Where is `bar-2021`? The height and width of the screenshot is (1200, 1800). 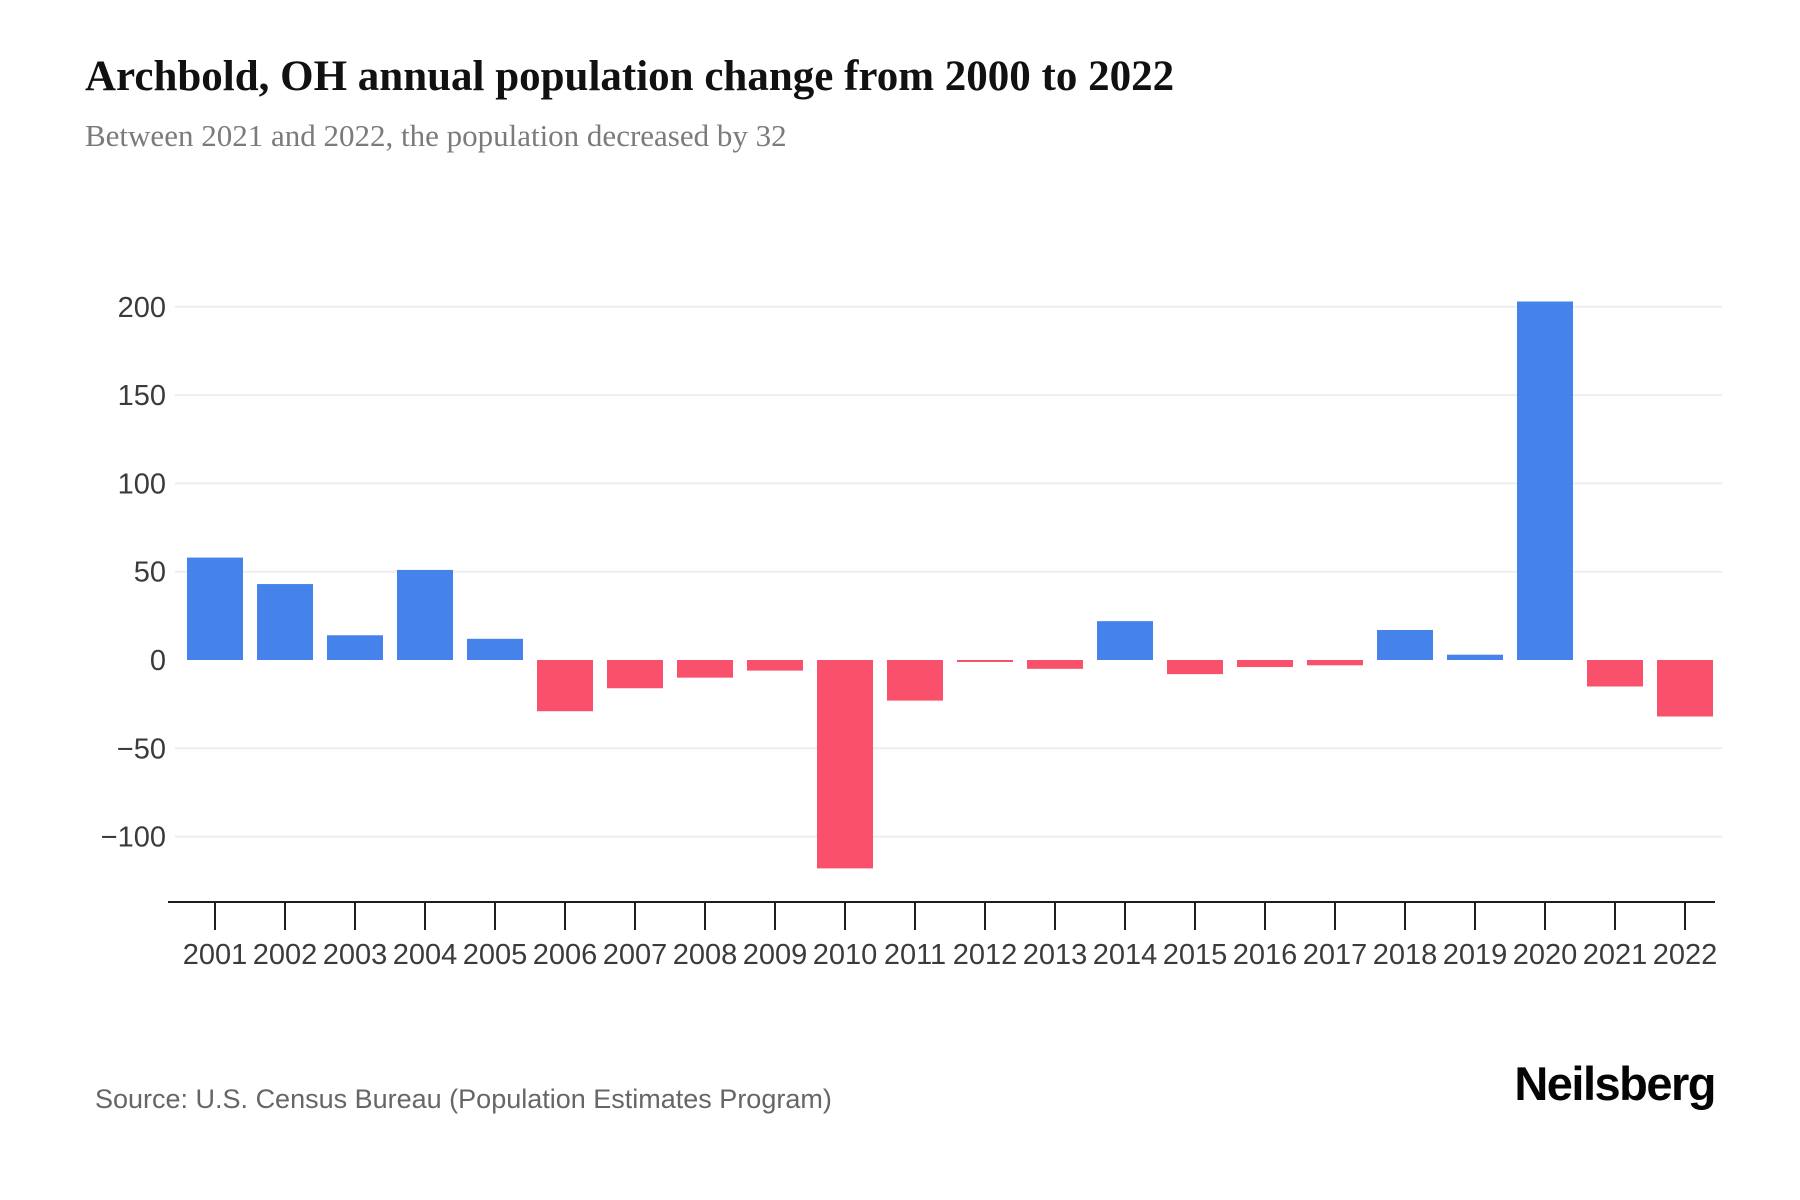
bar-2021 is located at coordinates (1615, 673).